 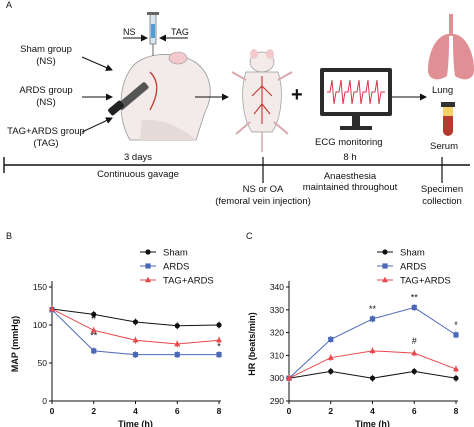 What do you see at coordinates (451, 47) in the screenshot?
I see `lung-icon` at bounding box center [451, 47].